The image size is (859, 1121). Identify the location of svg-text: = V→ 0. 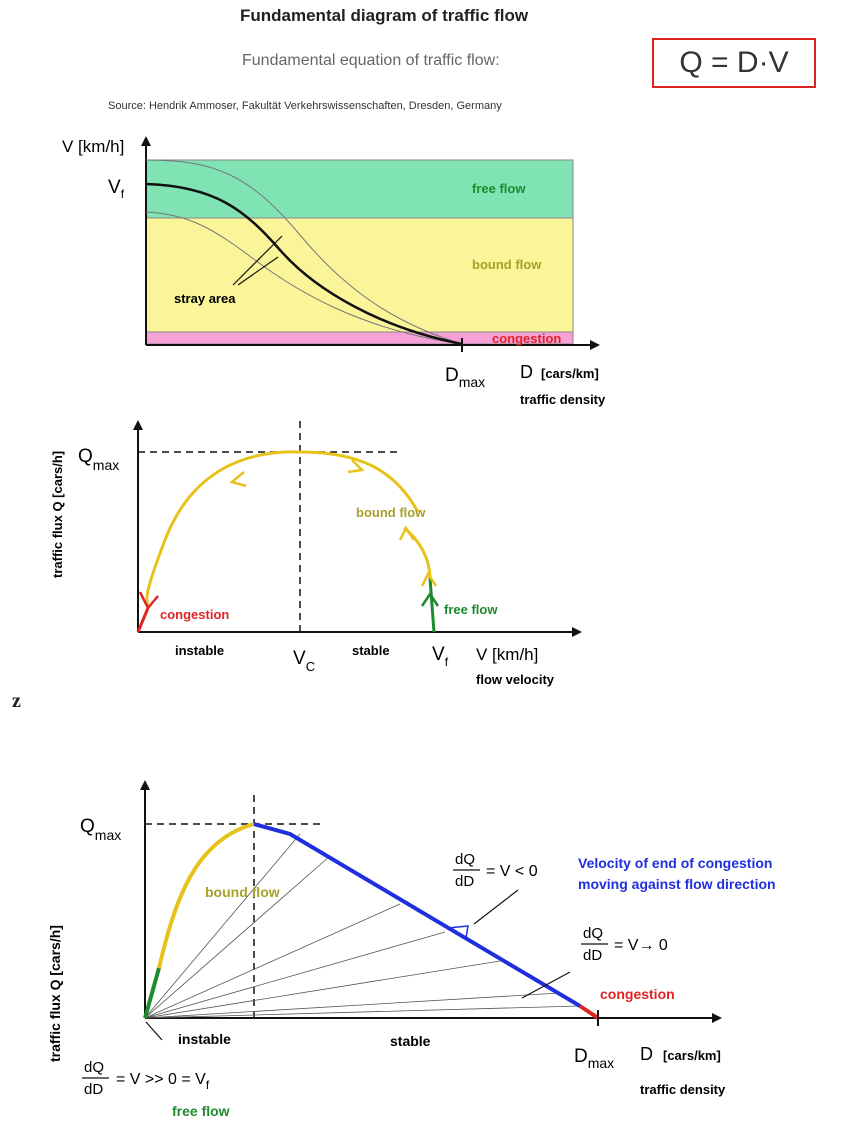
(641, 945).